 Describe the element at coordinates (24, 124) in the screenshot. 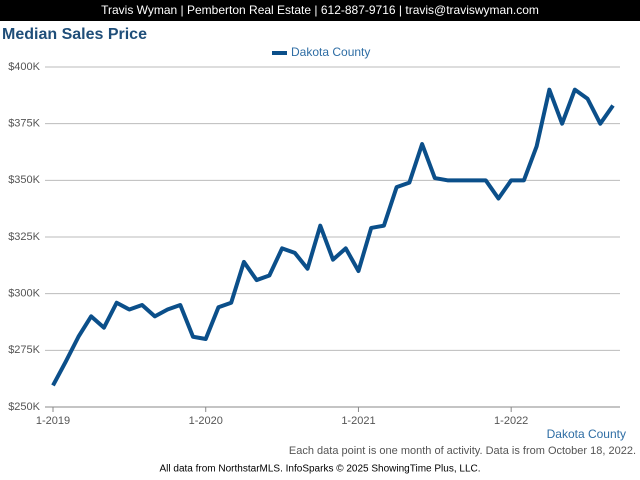

I see `y-tick-label: $375K` at that location.